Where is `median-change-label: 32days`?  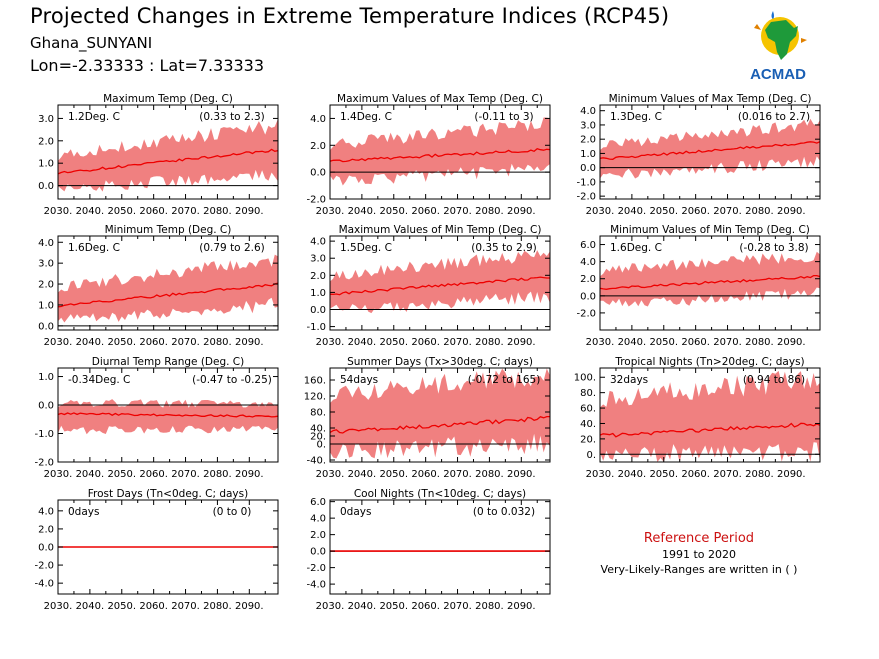 median-change-label: 32days is located at coordinates (629, 380).